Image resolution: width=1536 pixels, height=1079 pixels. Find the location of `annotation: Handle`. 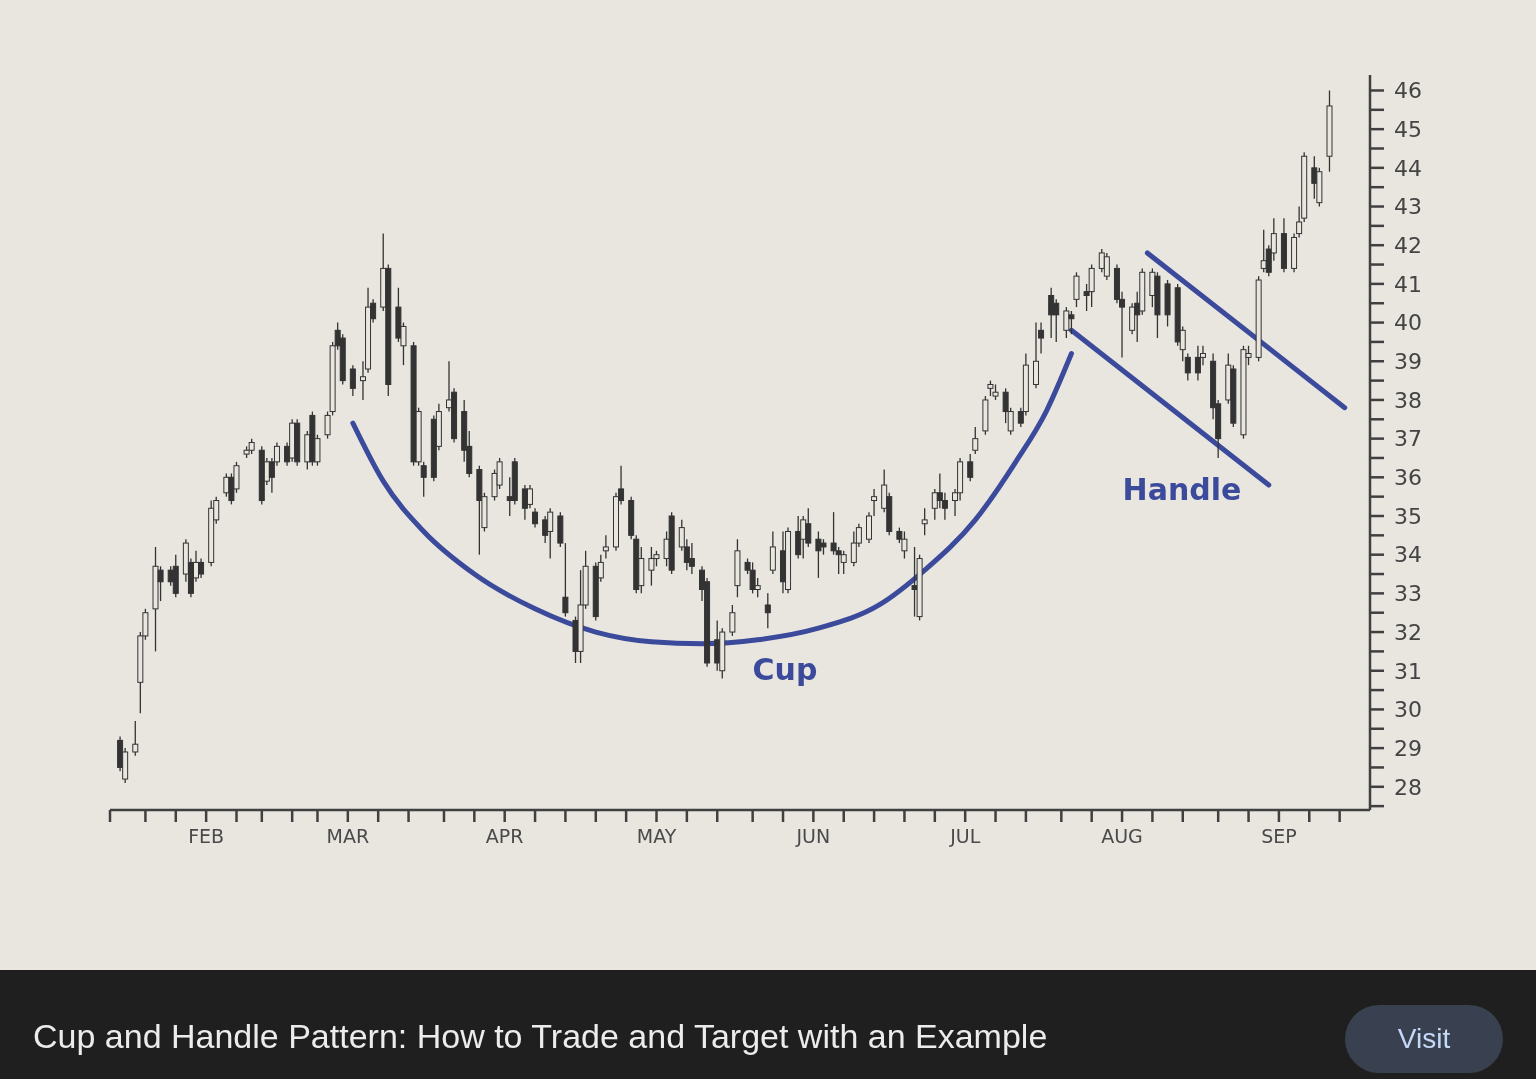

annotation: Handle is located at coordinates (1182, 489).